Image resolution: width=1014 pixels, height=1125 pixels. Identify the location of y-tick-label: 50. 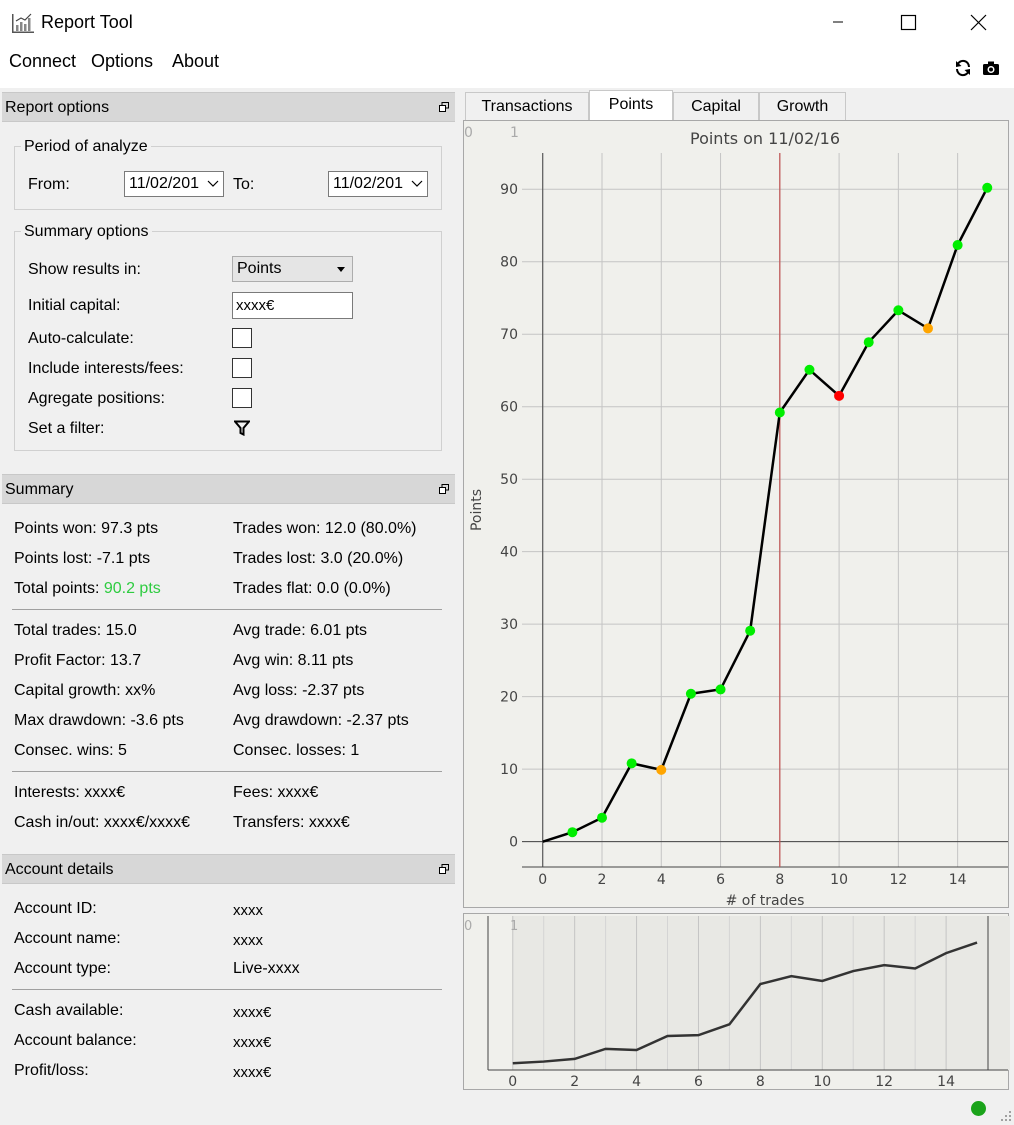
(509, 480).